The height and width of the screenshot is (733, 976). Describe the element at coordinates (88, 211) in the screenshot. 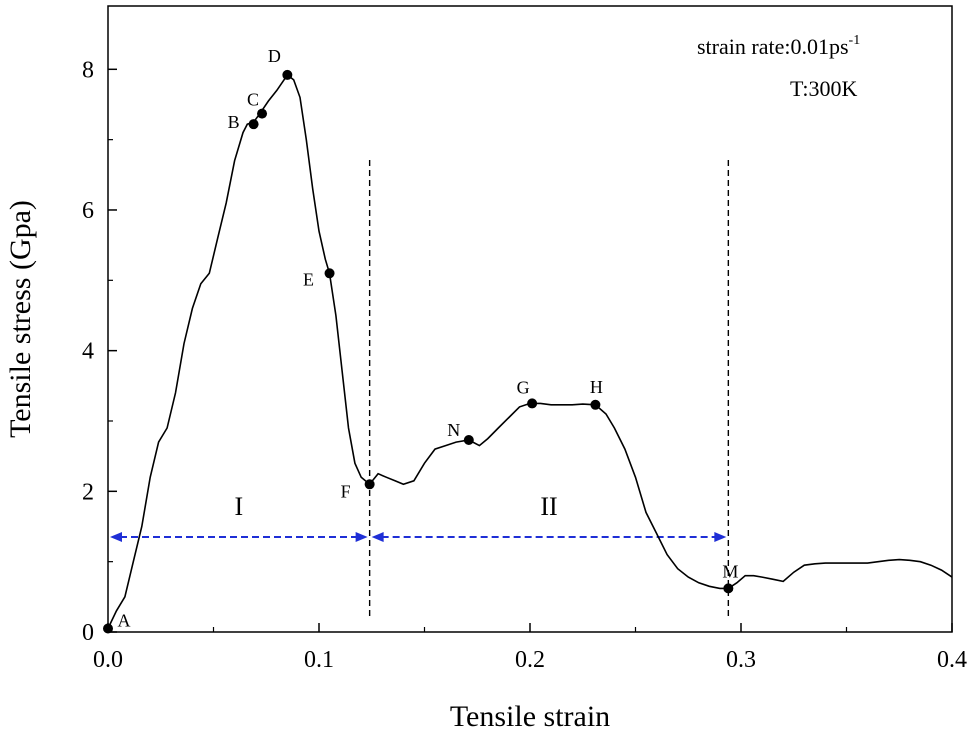

I see `y-tick-label: 6` at that location.